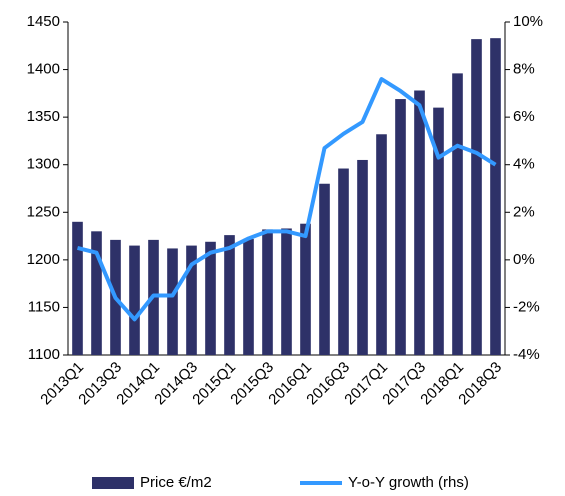 Image resolution: width=565 pixels, height=496 pixels. What do you see at coordinates (113, 483) in the screenshot?
I see `legend-swatch` at bounding box center [113, 483].